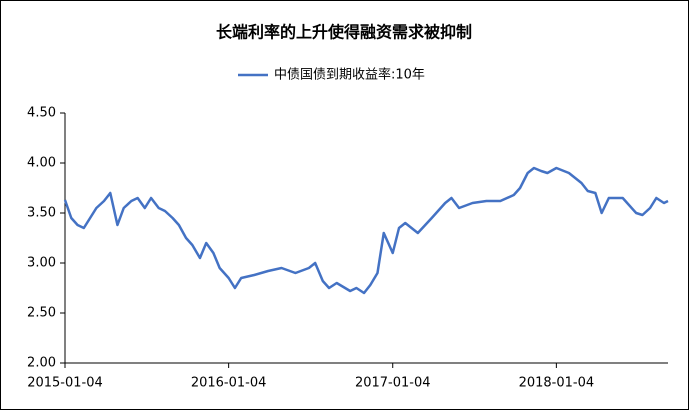 Image resolution: width=689 pixels, height=410 pixels. What do you see at coordinates (344, 32) in the screenshot?
I see `chart-title: 长端利率的上升使得融资需求被抑制` at bounding box center [344, 32].